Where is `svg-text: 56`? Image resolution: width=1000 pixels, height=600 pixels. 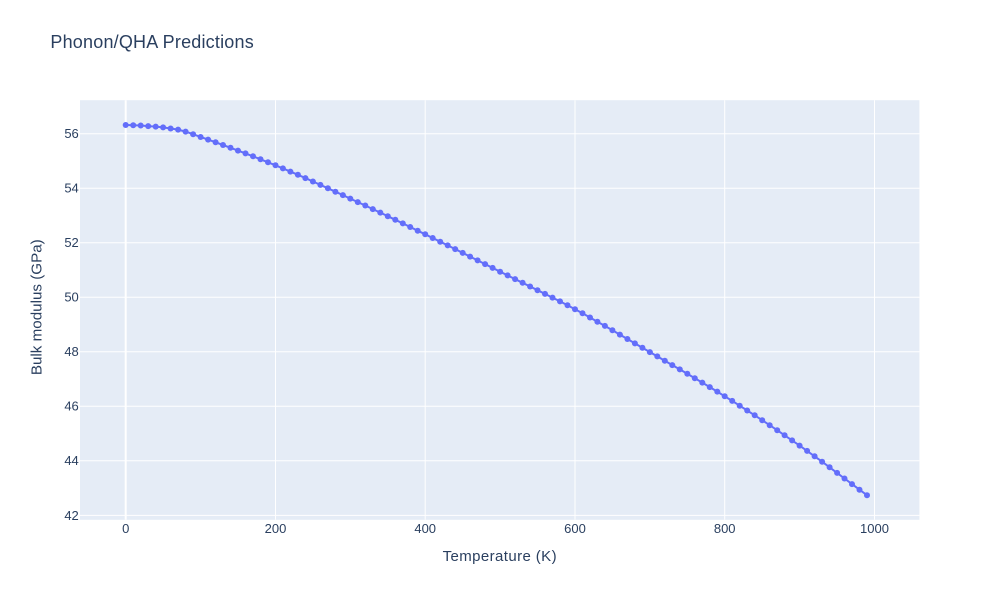 svg-text: 56 is located at coordinates (71, 133).